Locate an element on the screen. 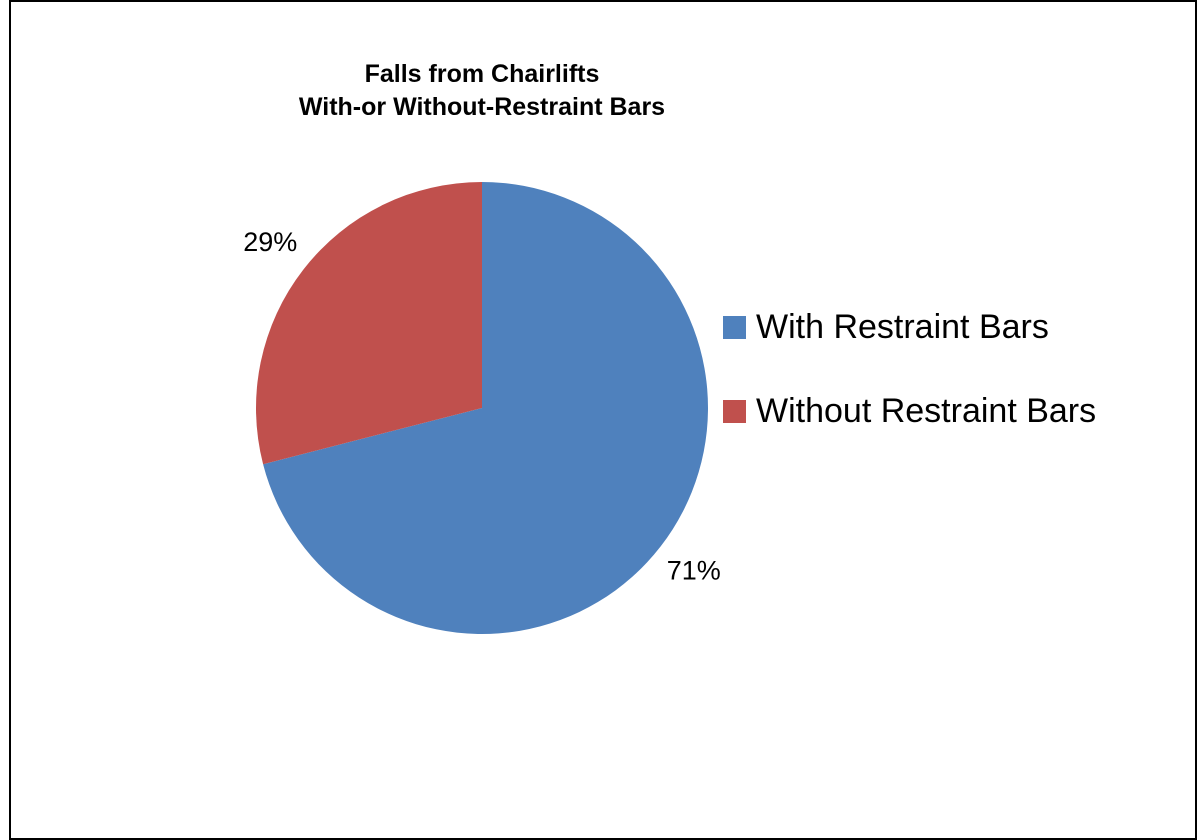 The image size is (1202, 840). legend-swatch-without-restraint-bars is located at coordinates (734, 411).